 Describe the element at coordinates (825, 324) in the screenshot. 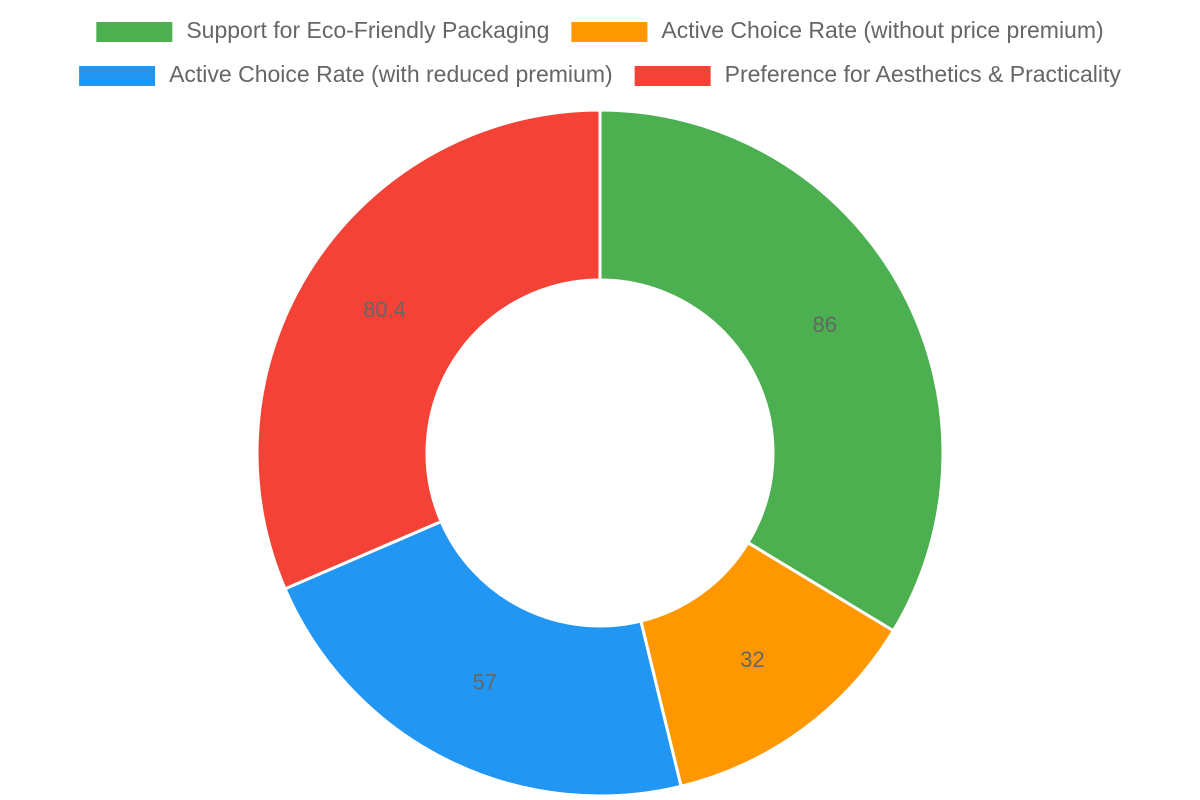

I see `data-label: 86` at that location.